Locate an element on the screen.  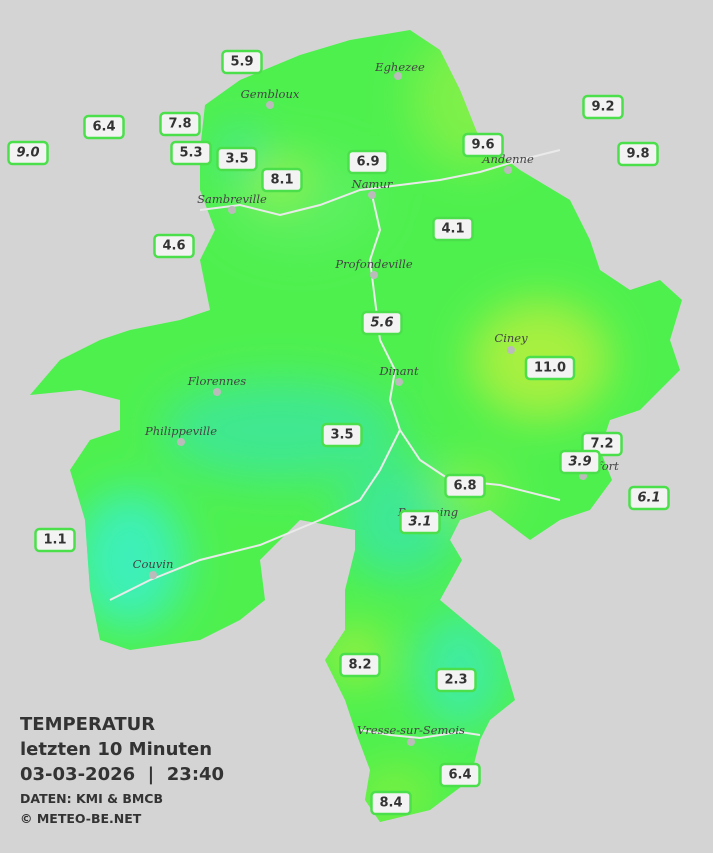
station-label: 4.6 is located at coordinates (174, 246).